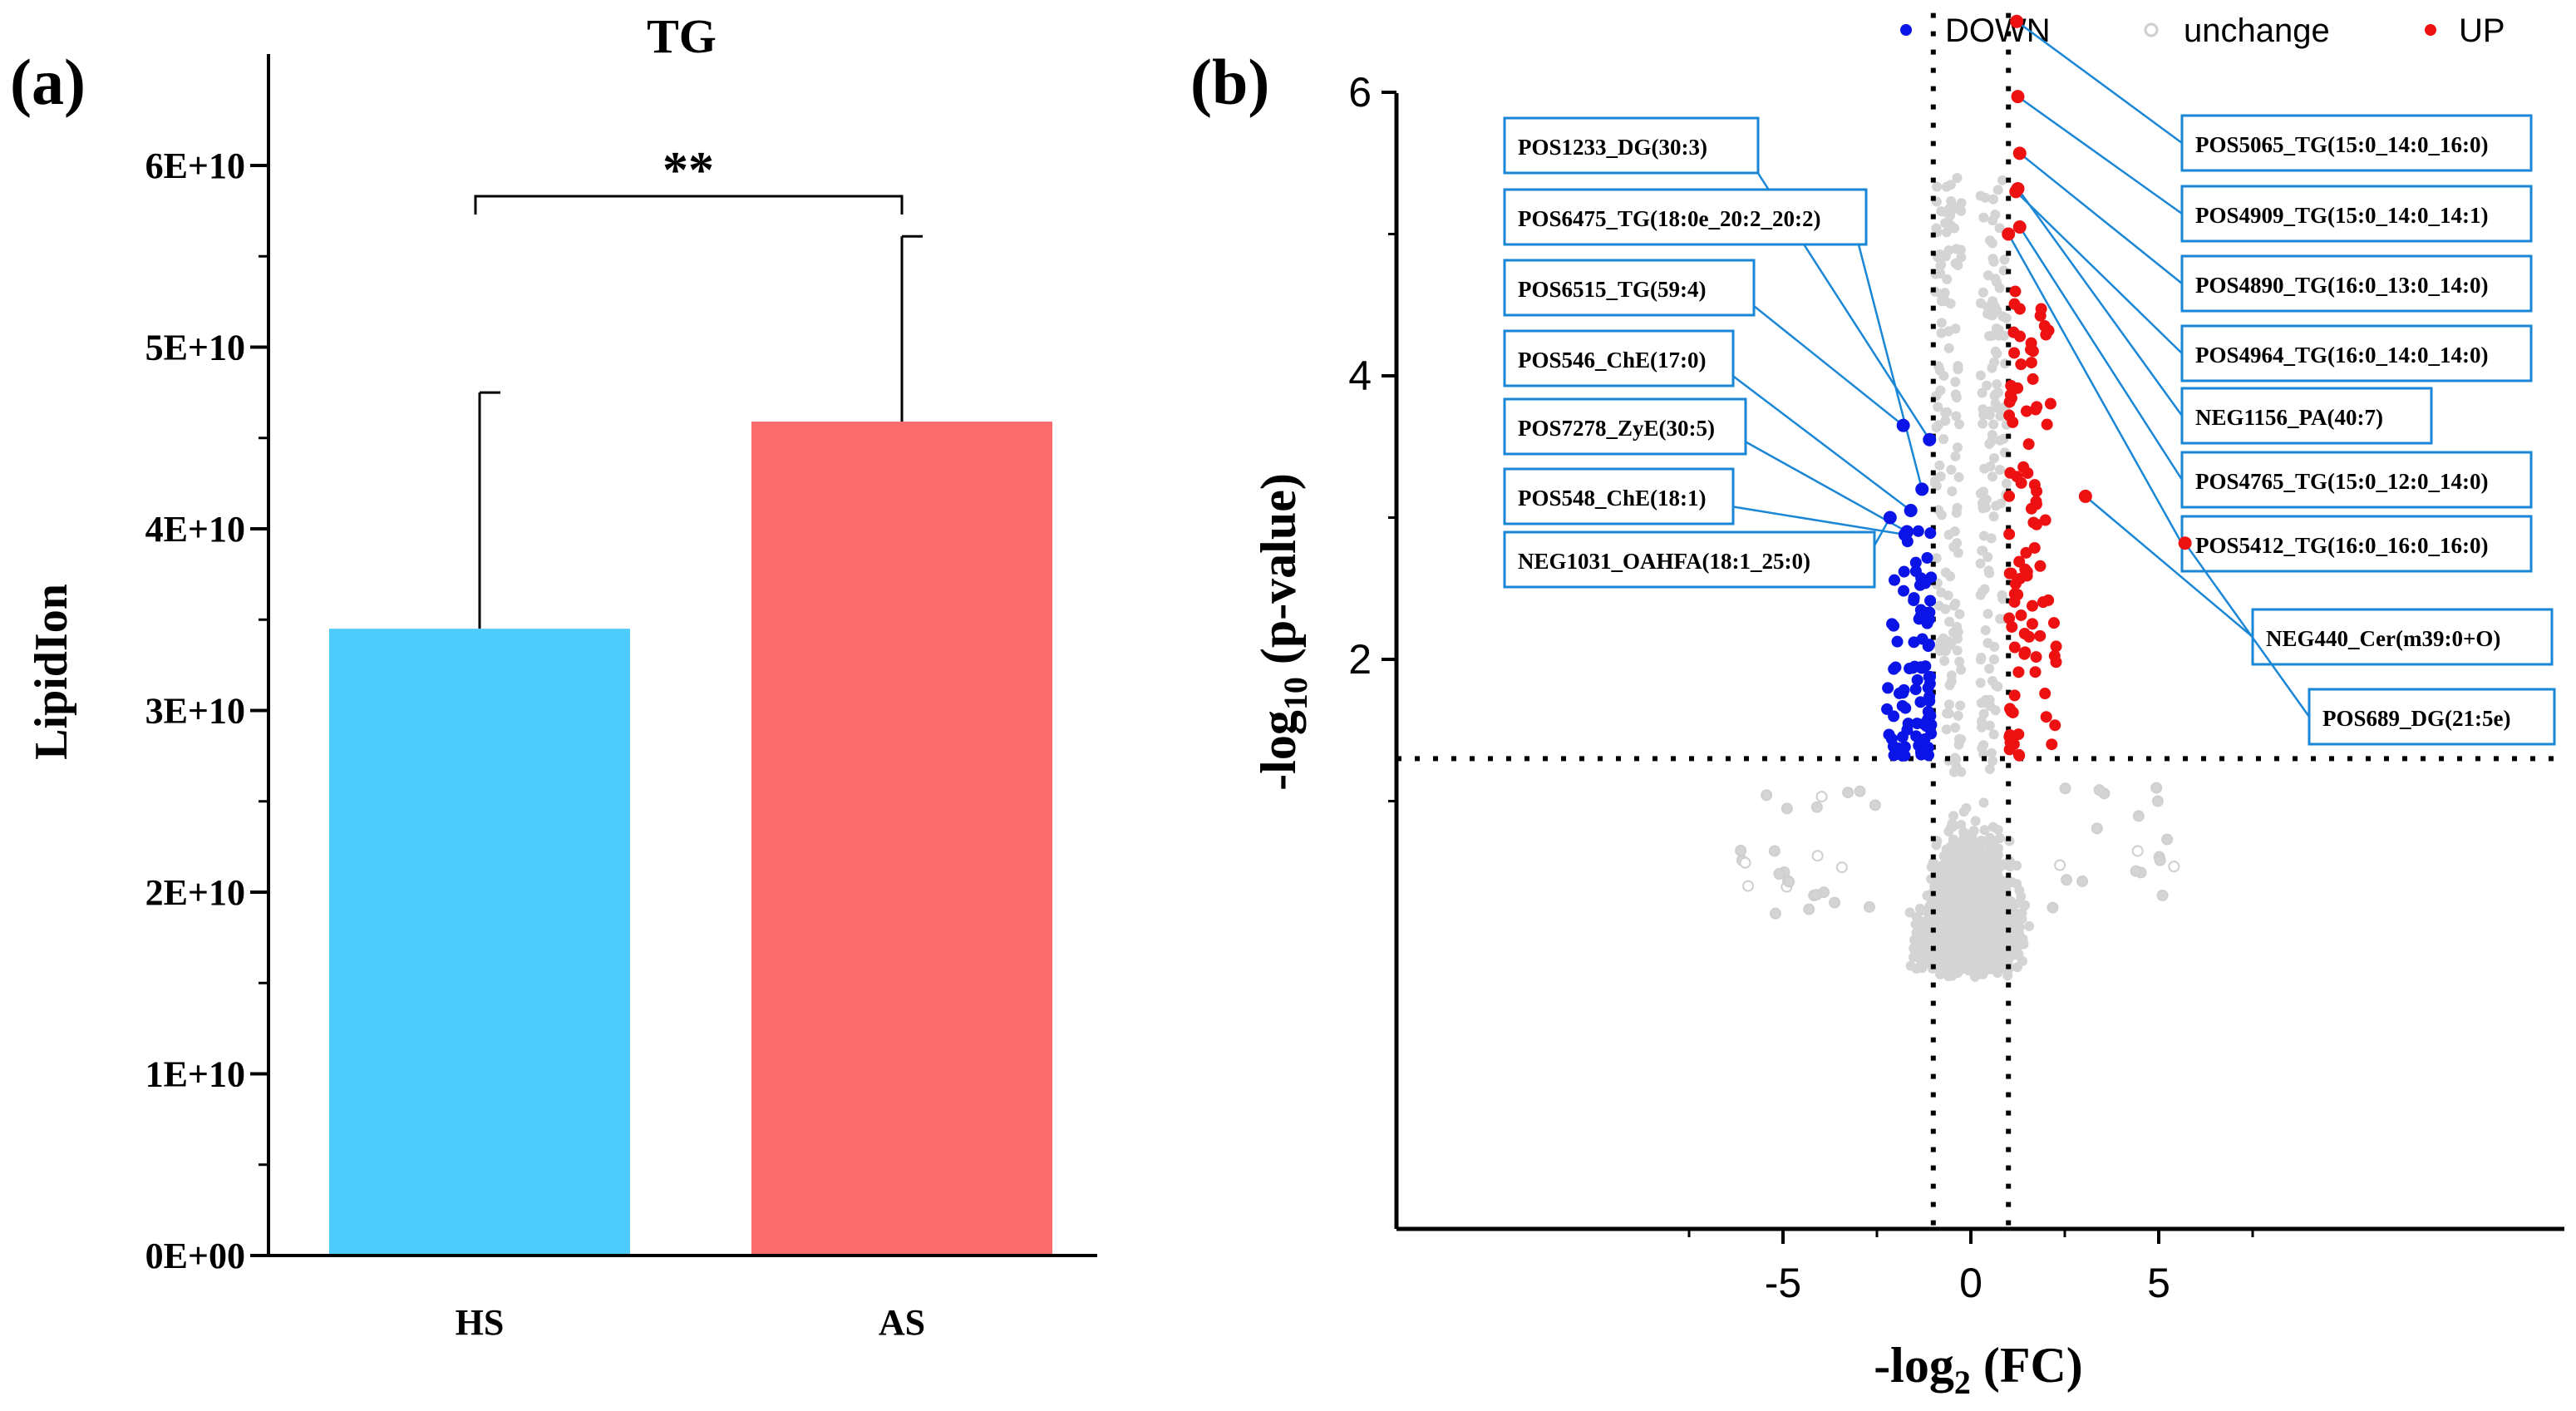 This screenshot has width=2576, height=1411. Describe the element at coordinates (2289, 417) in the screenshot. I see `annotation-label: NEG1156_PA(40:7)` at that location.